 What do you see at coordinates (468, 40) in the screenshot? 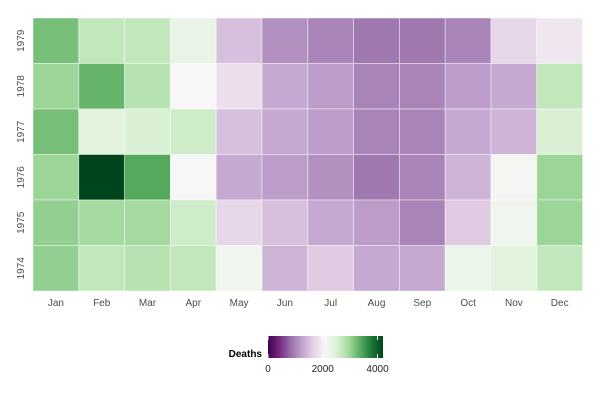
I see `heatmap-cell-1979-Oct` at bounding box center [468, 40].